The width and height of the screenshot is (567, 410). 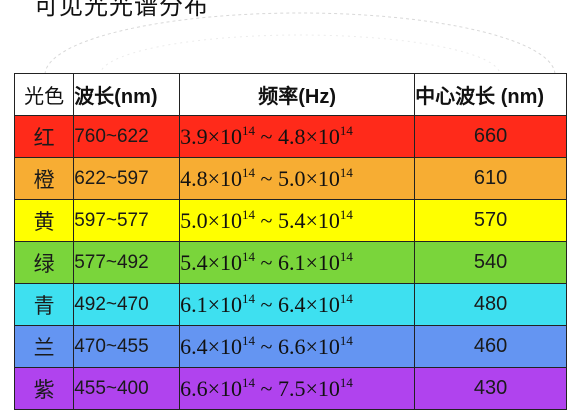 I want to click on color-name-cell: 红, so click(x=44, y=136).